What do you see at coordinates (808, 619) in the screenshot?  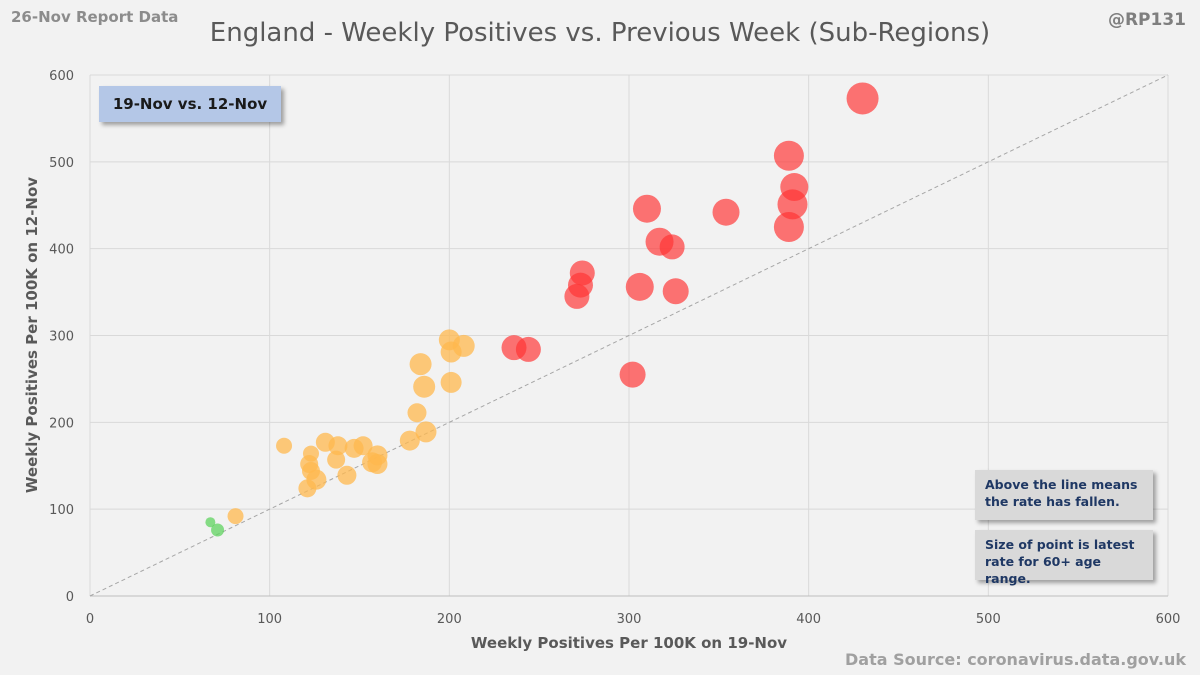 I see `x-tick-label: 400` at bounding box center [808, 619].